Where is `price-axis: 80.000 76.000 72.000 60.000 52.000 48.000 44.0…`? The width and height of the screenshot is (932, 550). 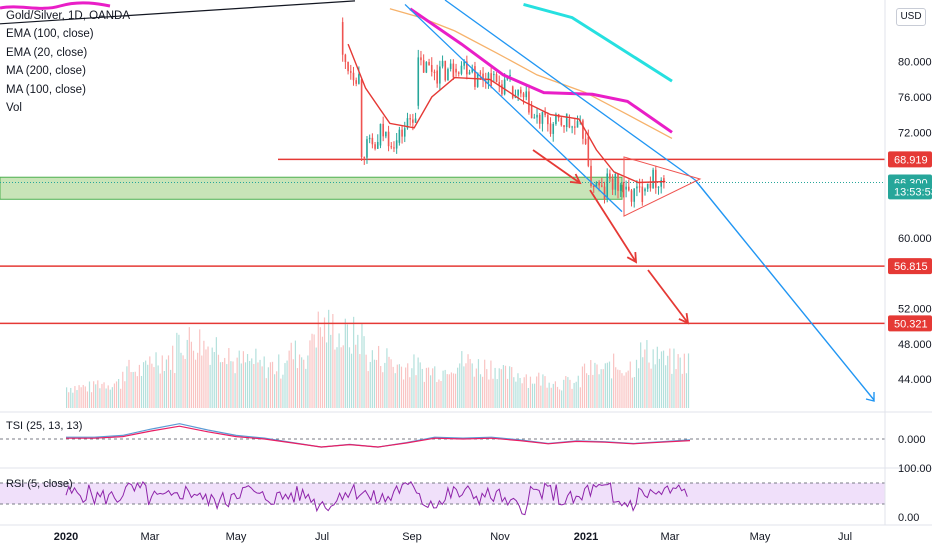 price-axis: 80.000 76.000 72.000 60.000 52.000 48.000 44.0… is located at coordinates (908, 262).